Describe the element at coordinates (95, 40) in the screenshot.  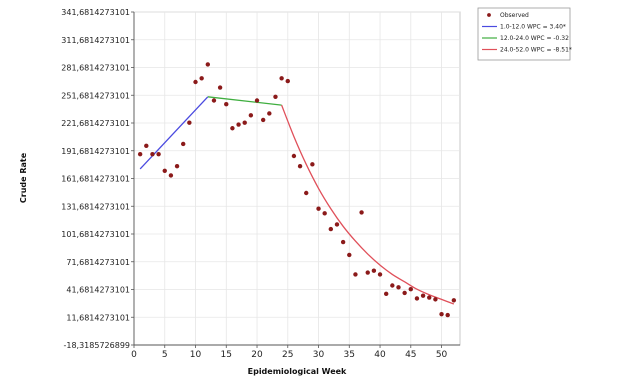
I see `y-tick-label: 311,6814273101` at that location.